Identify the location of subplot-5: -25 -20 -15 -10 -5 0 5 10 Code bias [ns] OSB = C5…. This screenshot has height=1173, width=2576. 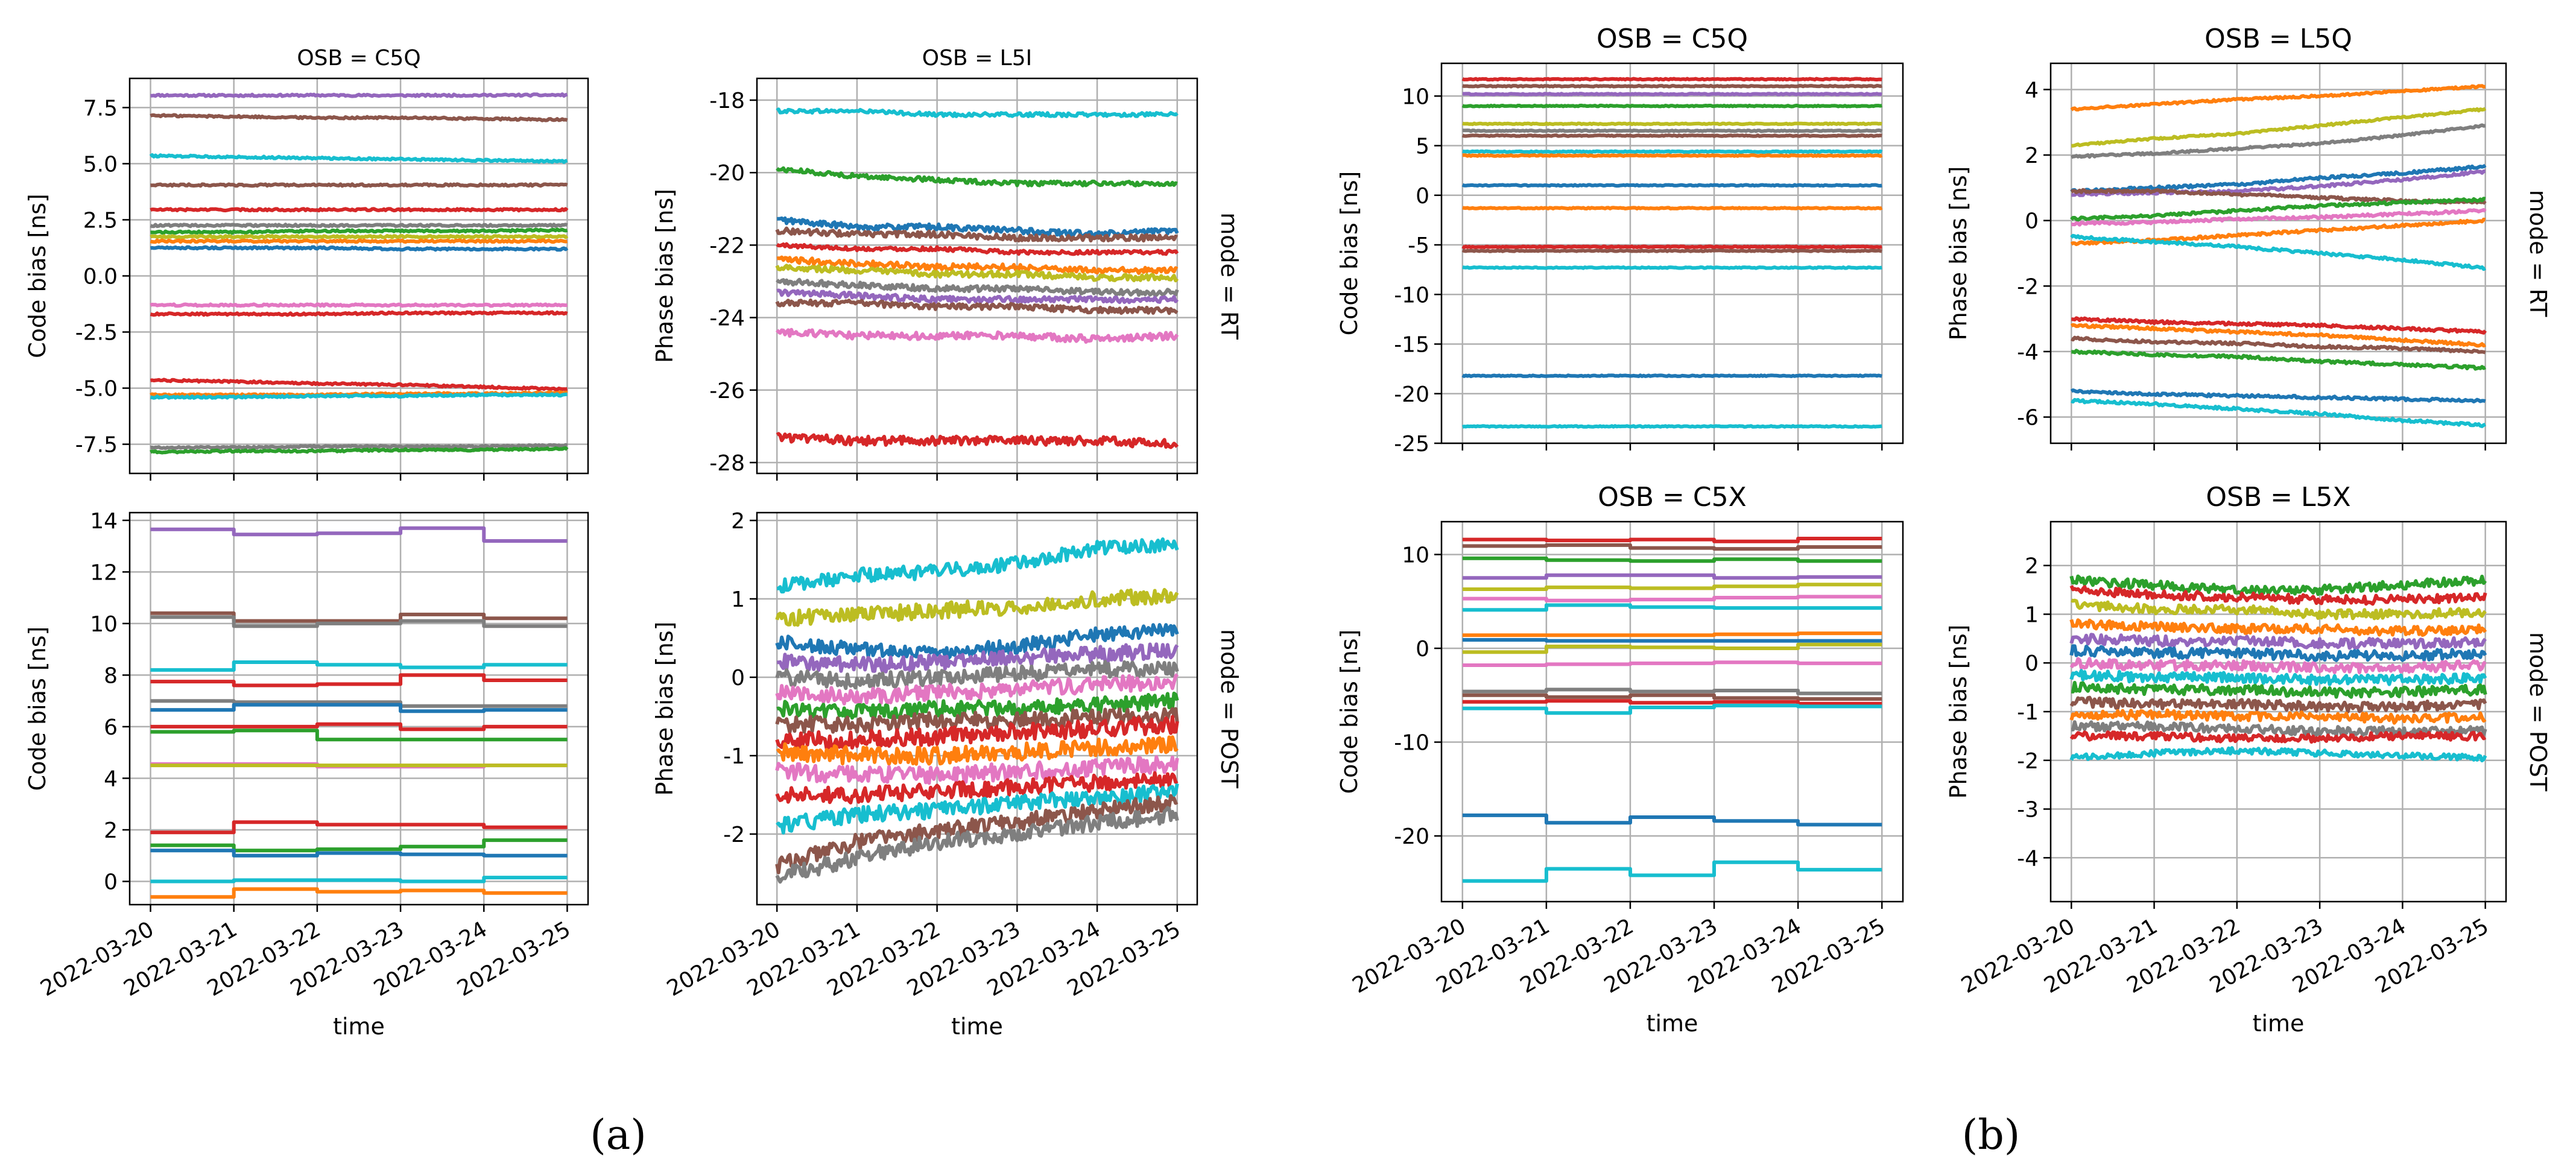
(1620, 241).